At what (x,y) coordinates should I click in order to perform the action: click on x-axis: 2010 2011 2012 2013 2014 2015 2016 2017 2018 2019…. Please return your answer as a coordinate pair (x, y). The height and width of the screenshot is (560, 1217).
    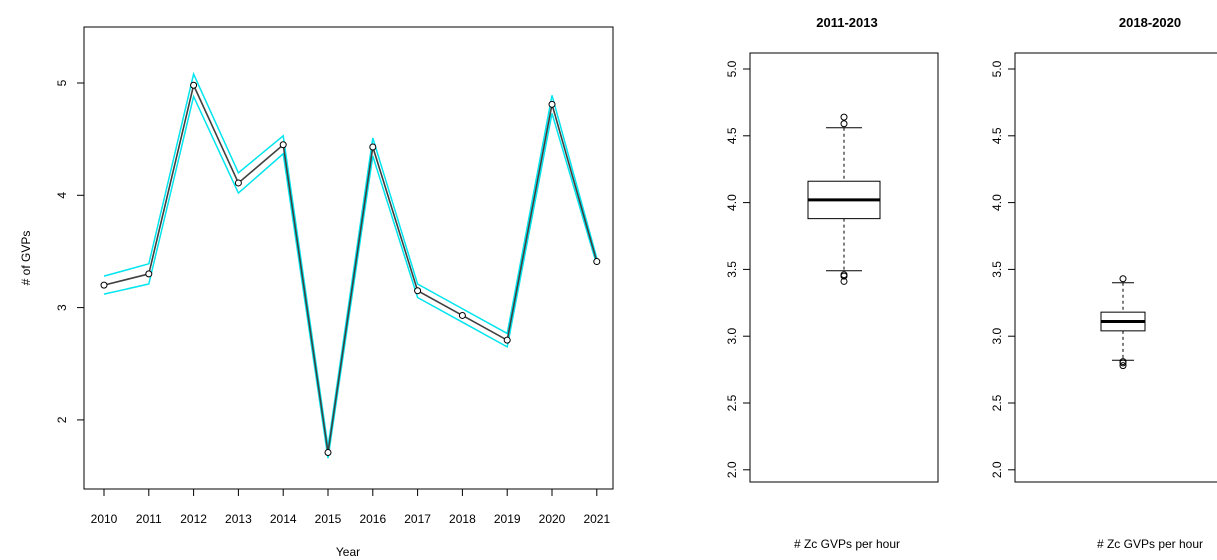
    Looking at the image, I should click on (350, 507).